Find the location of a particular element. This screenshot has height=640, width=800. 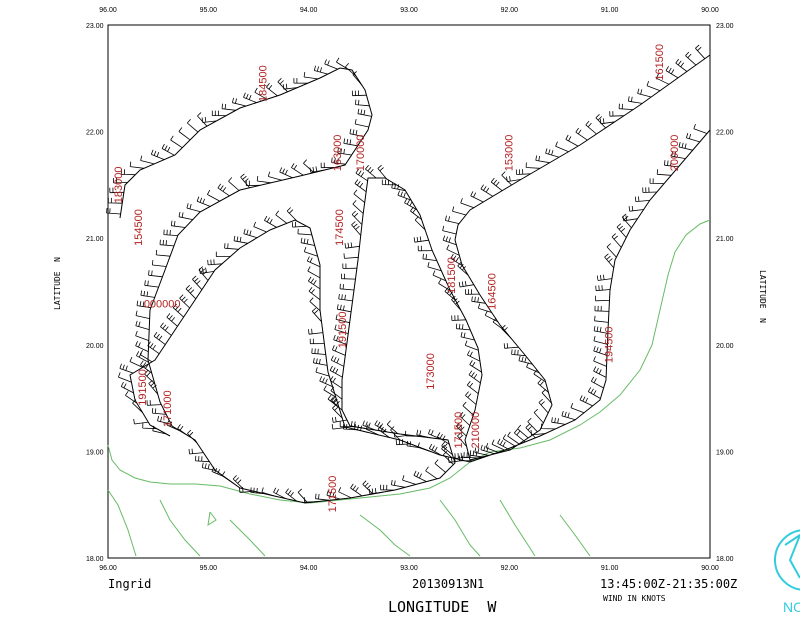

wind-units: WIND IN KNOTS is located at coordinates (634, 598).